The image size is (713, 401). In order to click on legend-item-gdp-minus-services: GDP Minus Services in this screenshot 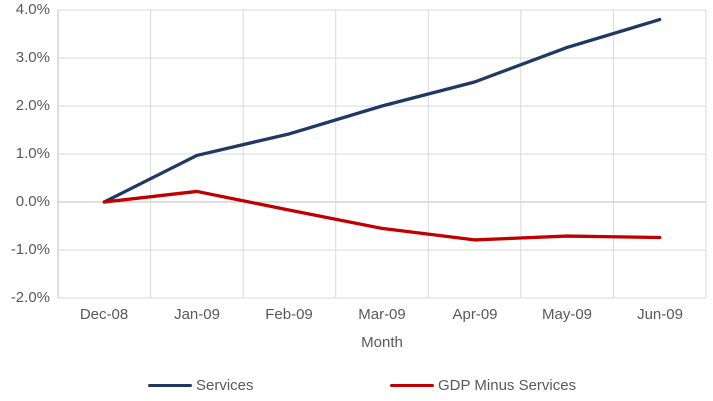, I will do `click(483, 385)`.